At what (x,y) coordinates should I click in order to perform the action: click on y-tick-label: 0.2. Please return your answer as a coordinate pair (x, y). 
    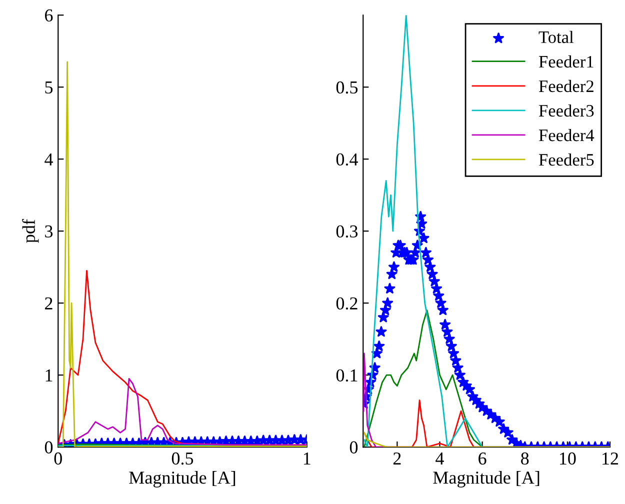
    Looking at the image, I should click on (347, 303).